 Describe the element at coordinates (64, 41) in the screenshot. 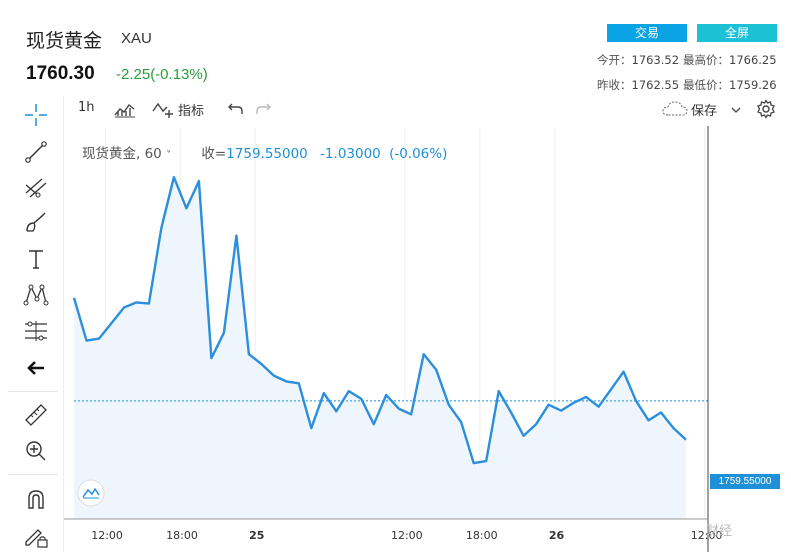

I see `instrument-title: 现货黄金` at that location.